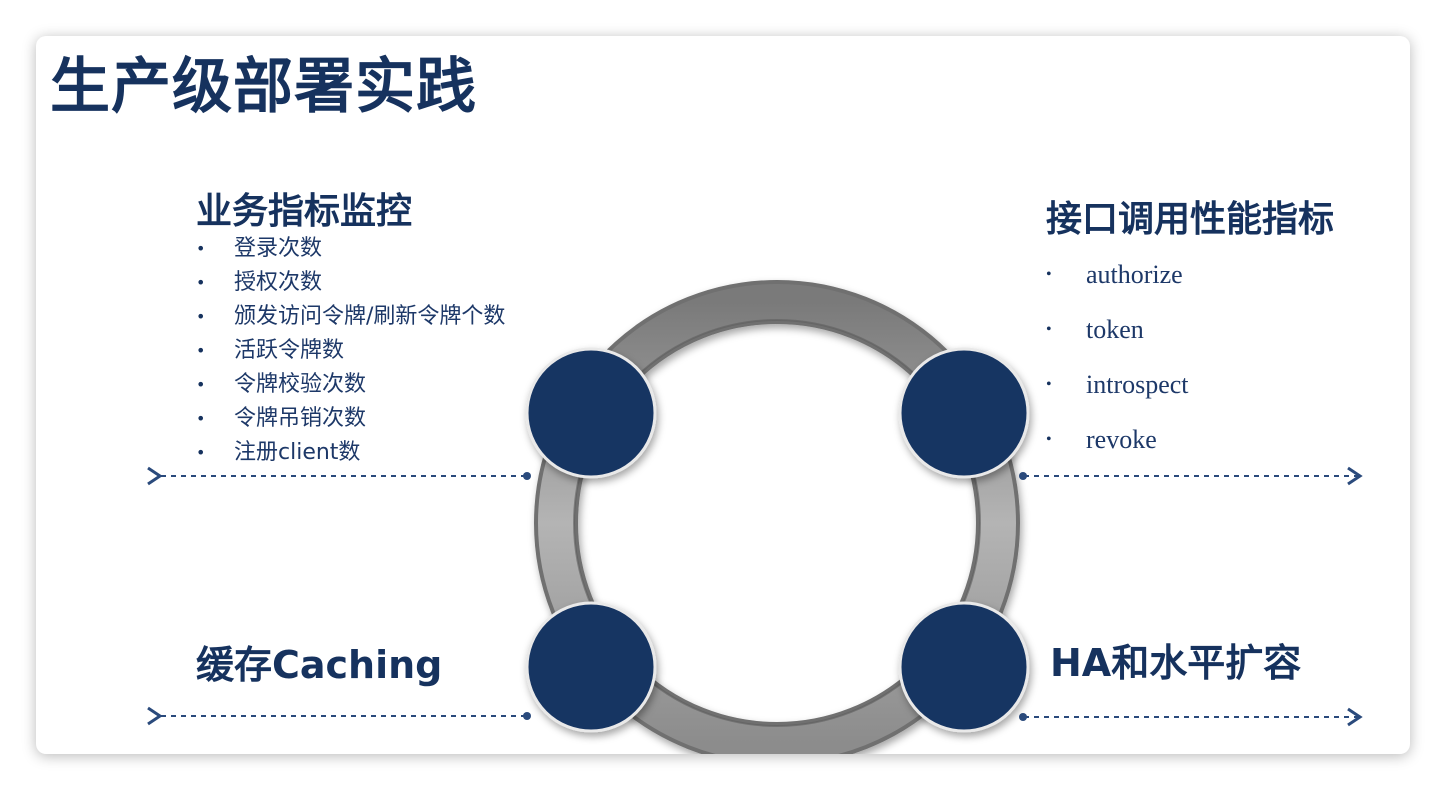 The image size is (1446, 790). Describe the element at coordinates (1176, 663) in the screenshot. I see `heading-ha-scaling: HA和水平扩容` at that location.